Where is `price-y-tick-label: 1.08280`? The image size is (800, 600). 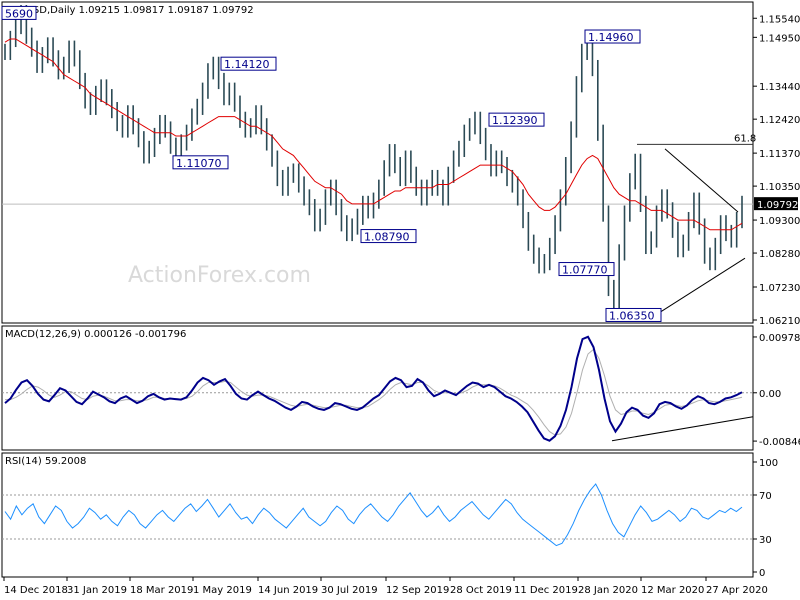 price-y-tick-label: 1.08280 is located at coordinates (779, 254).